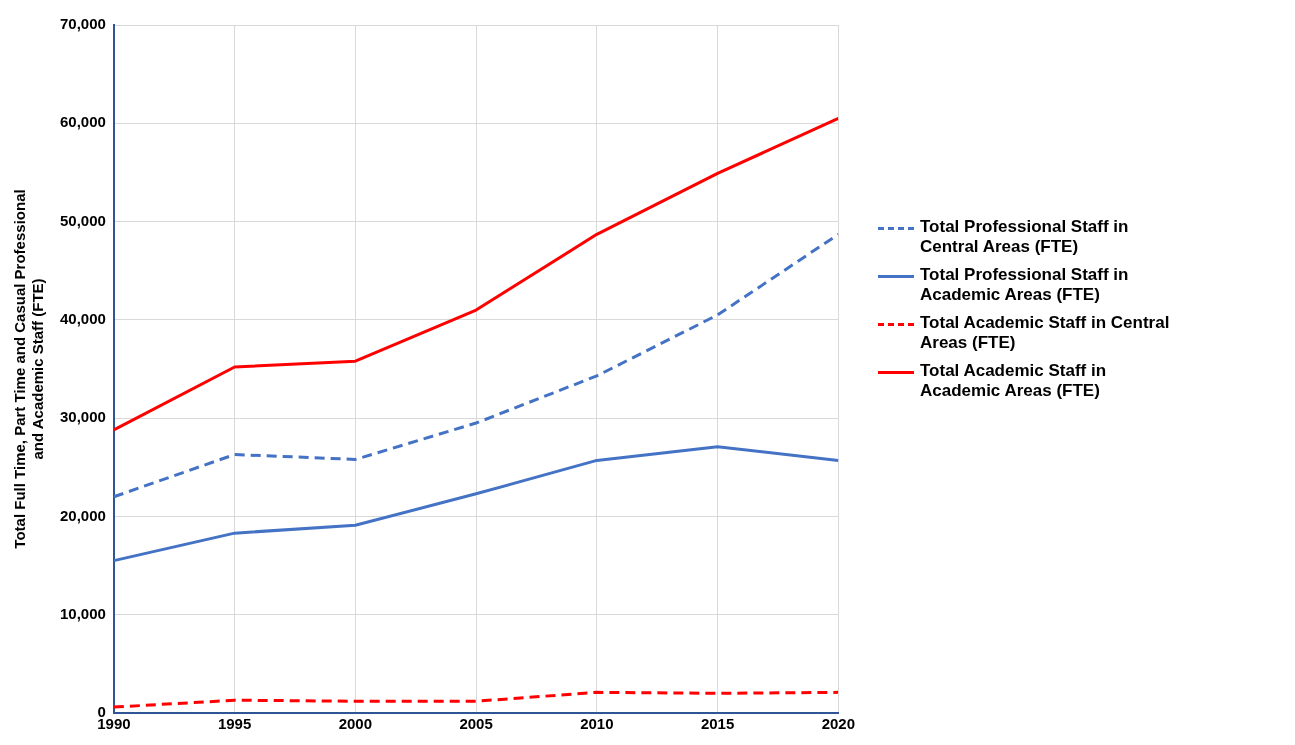  Describe the element at coordinates (29, 369) in the screenshot. I see `y-axis-title: Total Full Time, Part Time and Casual Professional and Academic Staff (FTE)` at that location.